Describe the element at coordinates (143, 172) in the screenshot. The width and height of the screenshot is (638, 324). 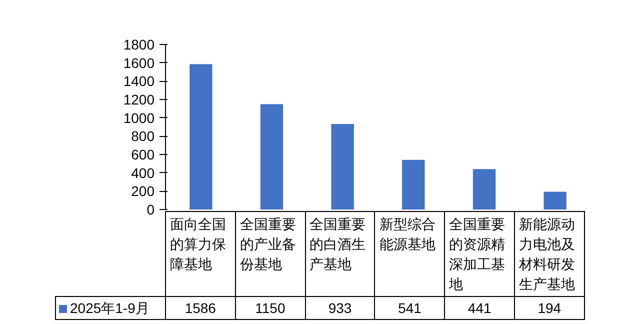
I see `y-tick-label: 400` at that location.